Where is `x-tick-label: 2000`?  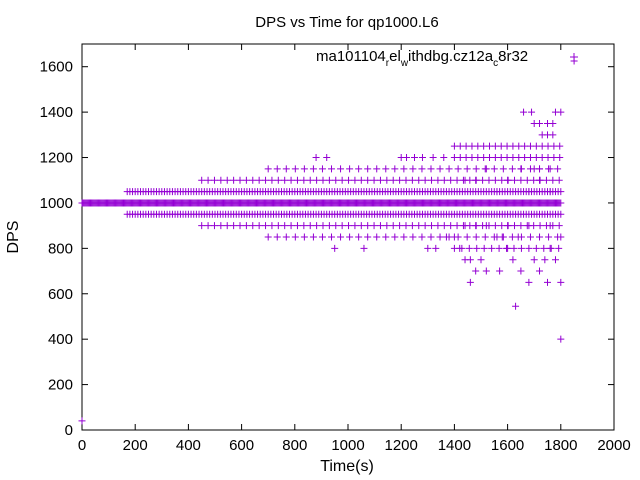
x-tick-label: 2000 is located at coordinates (613, 445).